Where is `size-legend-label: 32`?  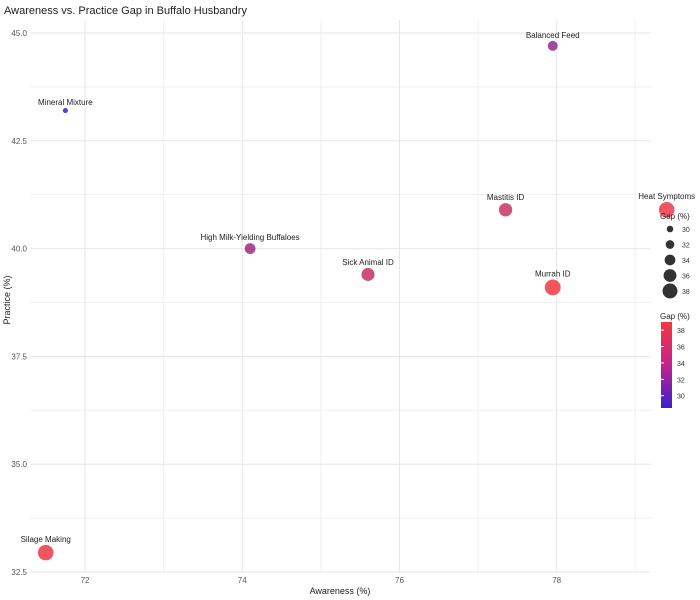
size-legend-label: 32 is located at coordinates (686, 246).